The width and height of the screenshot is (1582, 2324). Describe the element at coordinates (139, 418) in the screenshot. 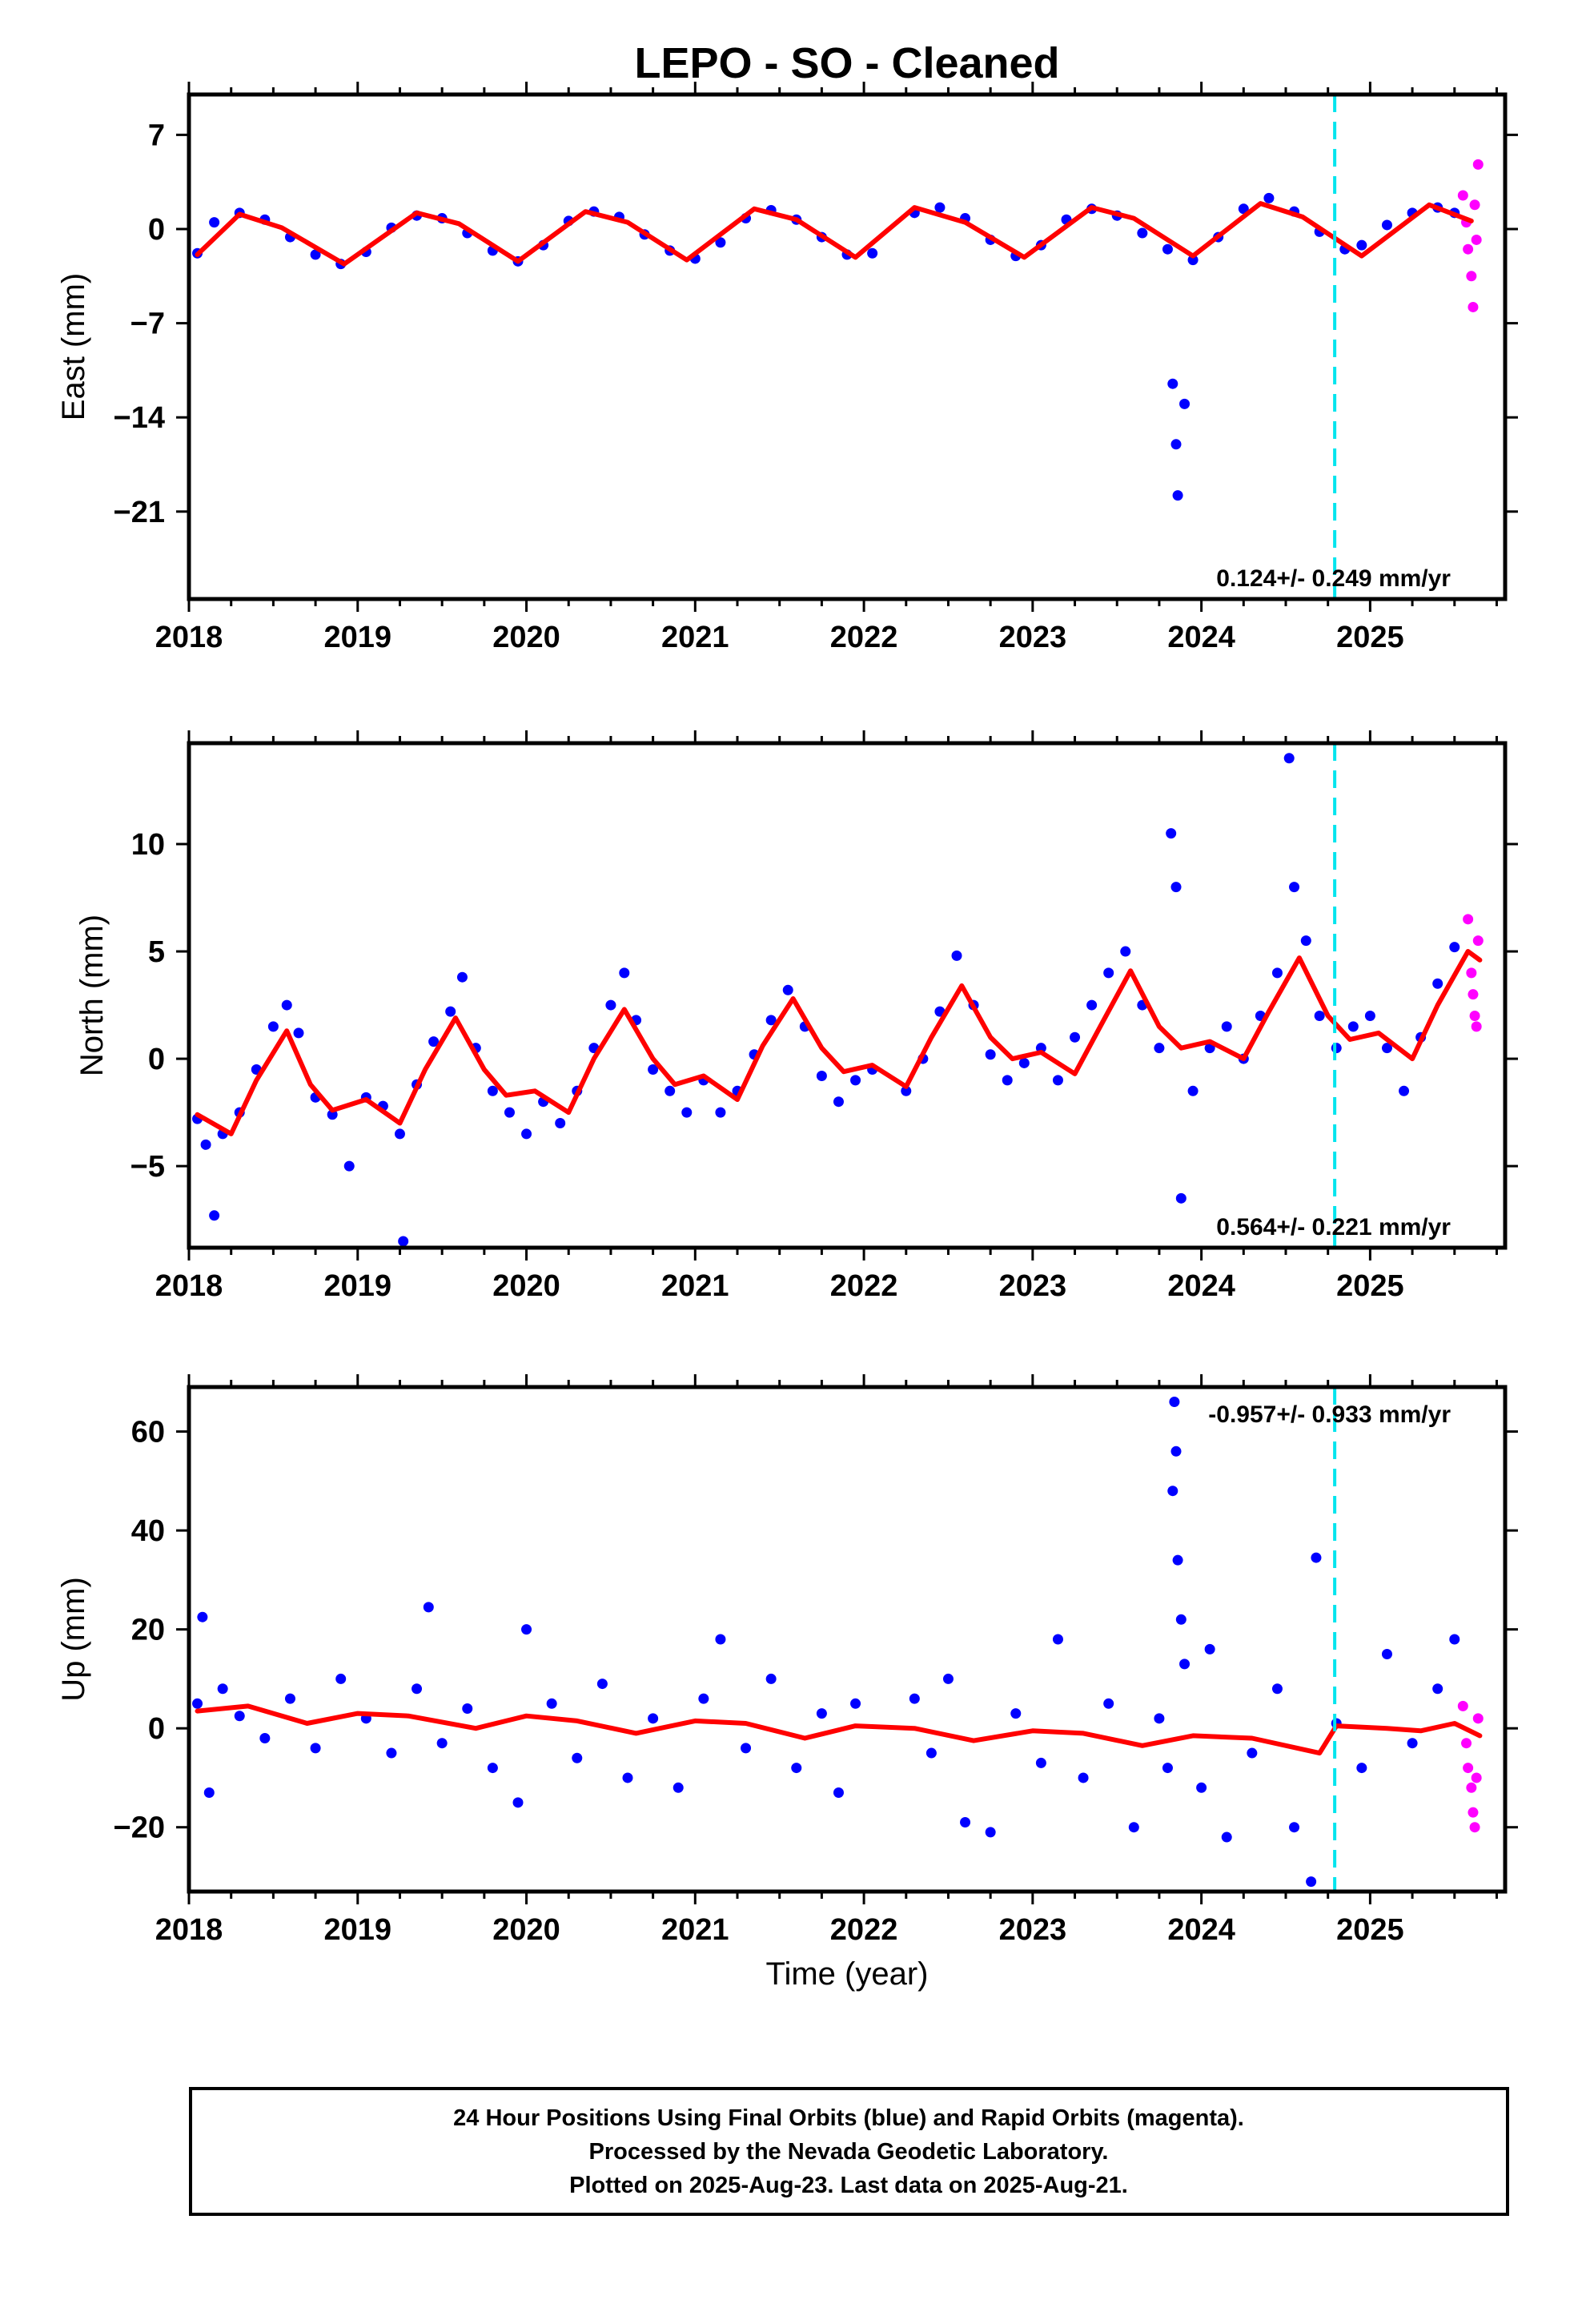

I see `y-tick-label: −14` at that location.